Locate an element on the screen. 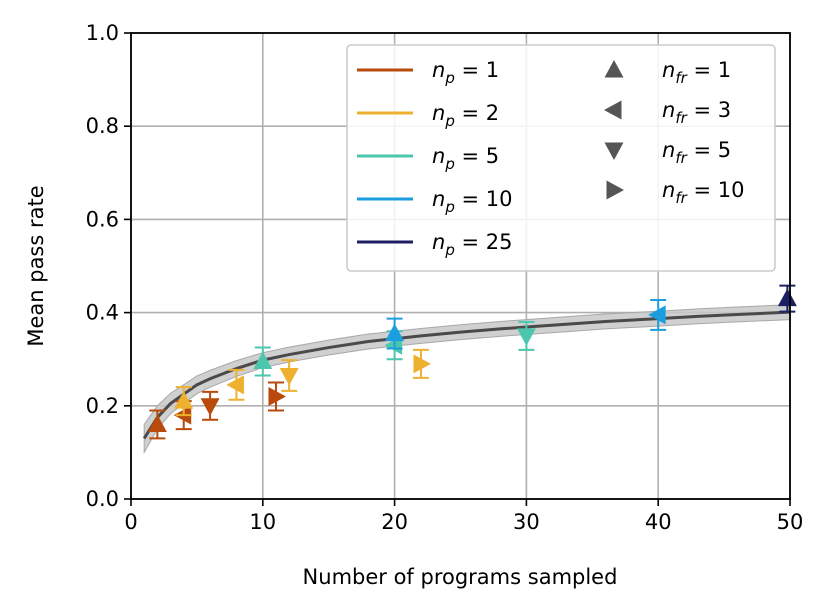 The height and width of the screenshot is (612, 831). legend-entry: np = 25 is located at coordinates (435, 244).